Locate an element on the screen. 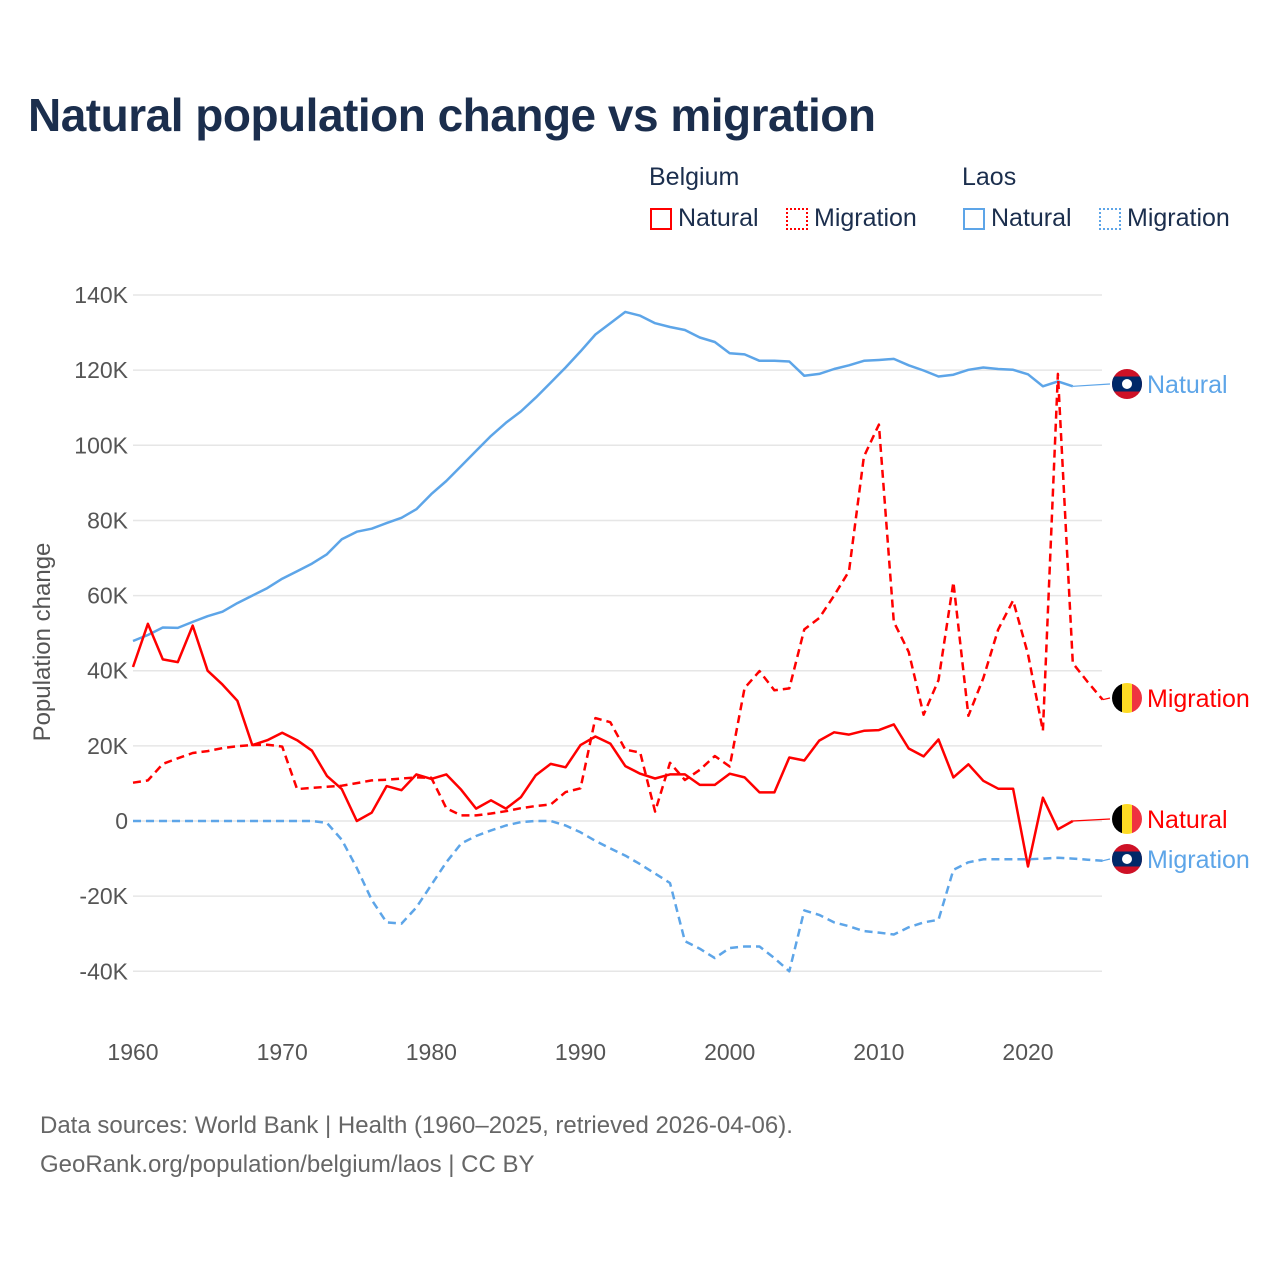  y-tick-label: 60K is located at coordinates (108, 596).